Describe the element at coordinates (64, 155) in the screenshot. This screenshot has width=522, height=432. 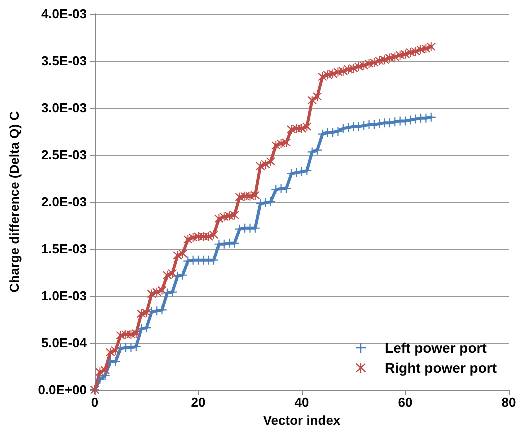
I see `y-tick-label: 2.5E-03` at that location.